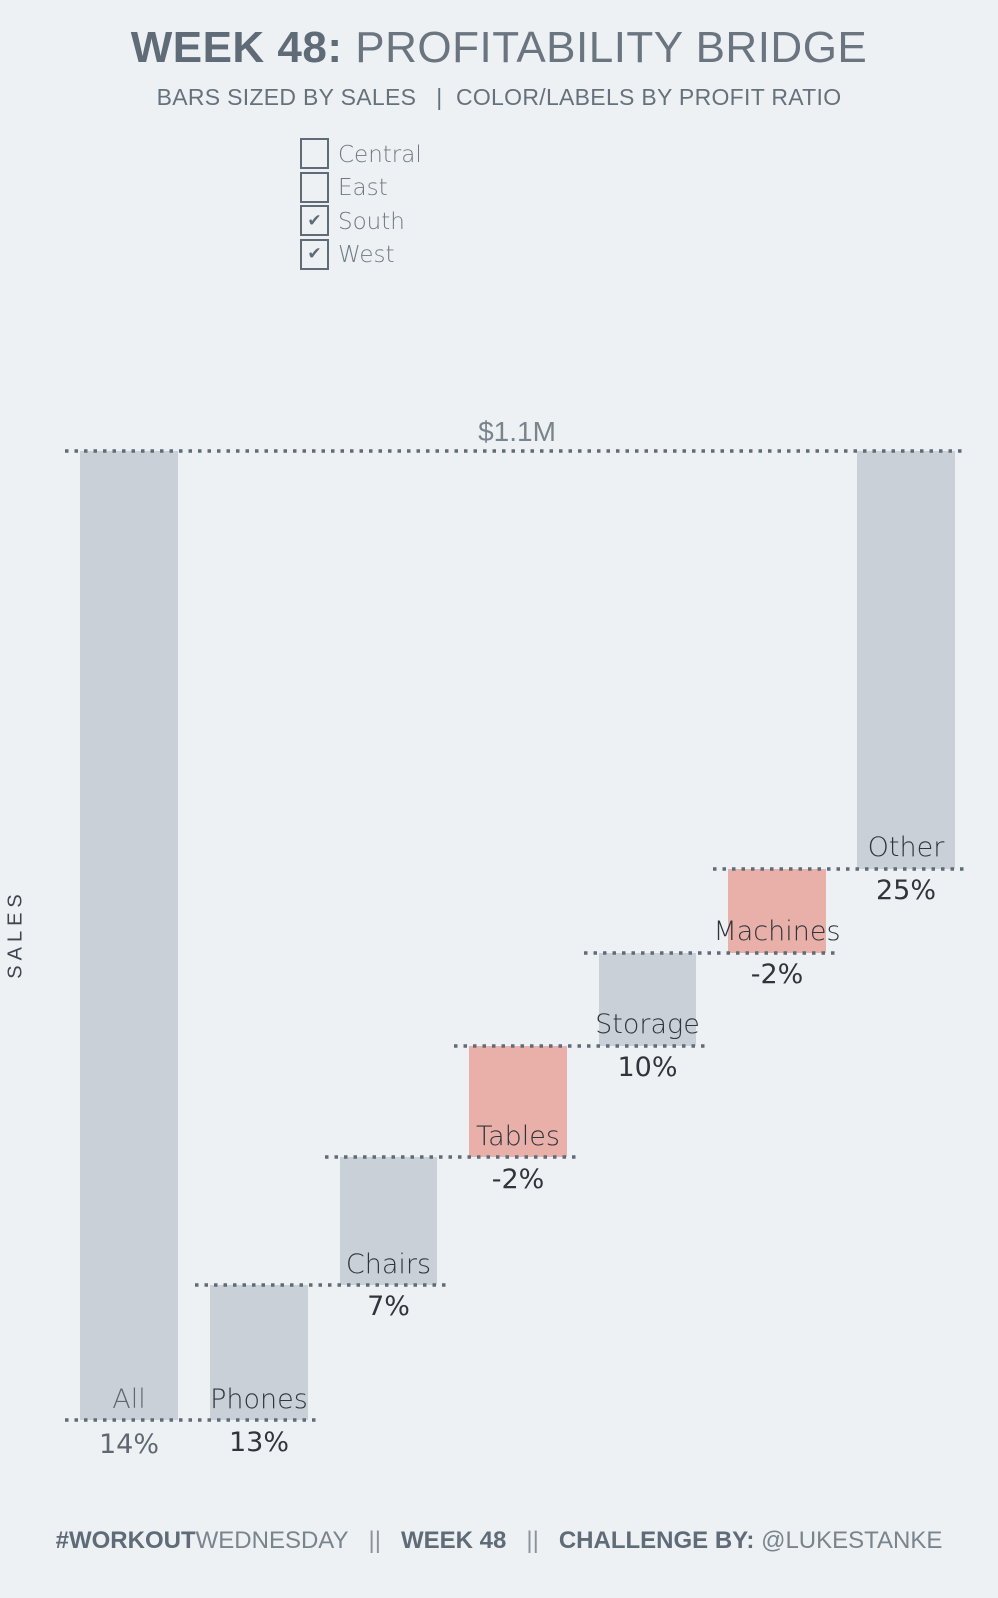 This screenshot has width=998, height=1598. Describe the element at coordinates (647, 999) in the screenshot. I see `bar-storage` at that location.